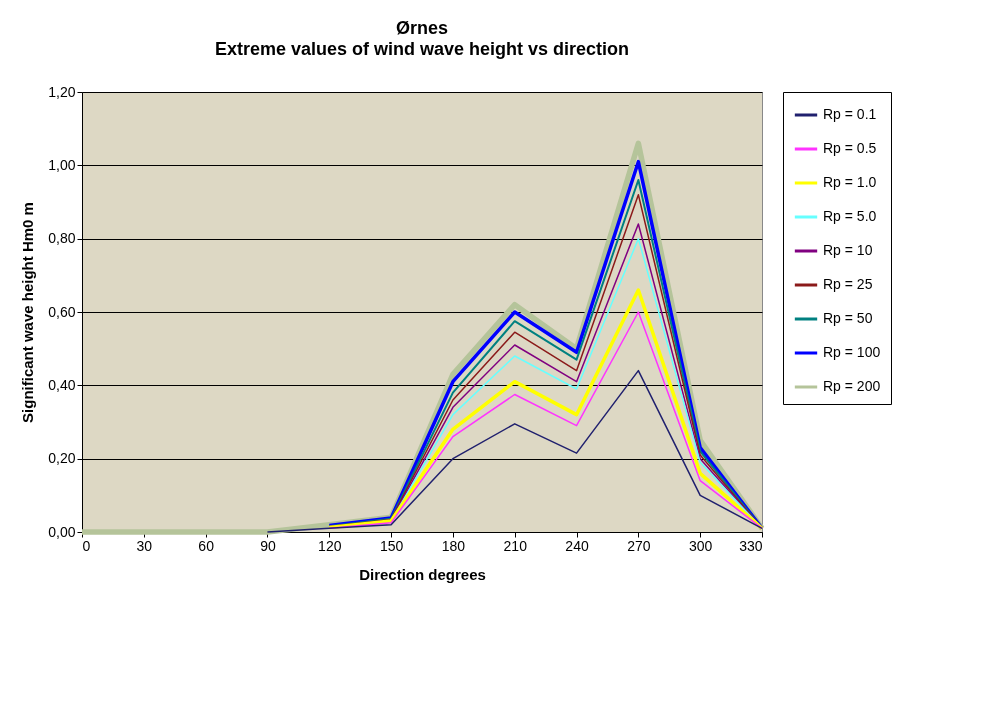 The width and height of the screenshot is (1001, 713). Describe the element at coordinates (391, 545) in the screenshot. I see `x-tick-label: 150` at that location.